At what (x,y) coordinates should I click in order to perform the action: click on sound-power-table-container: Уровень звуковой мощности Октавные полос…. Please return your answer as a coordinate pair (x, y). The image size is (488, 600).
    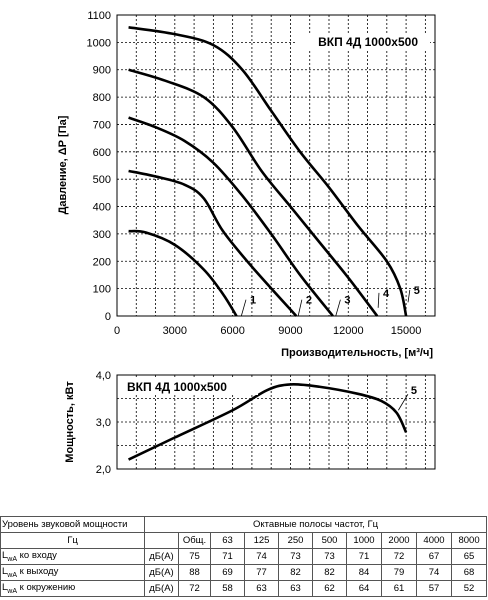
    Looking at the image, I should click on (244, 556).